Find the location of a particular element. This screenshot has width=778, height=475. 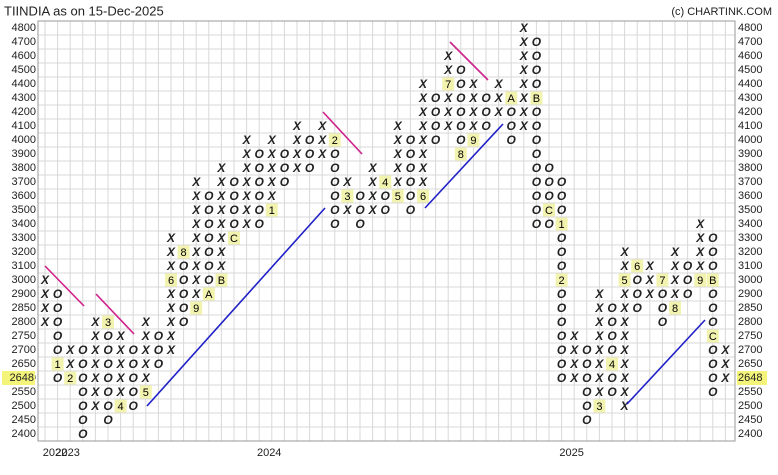

support-line is located at coordinates (666, 362).